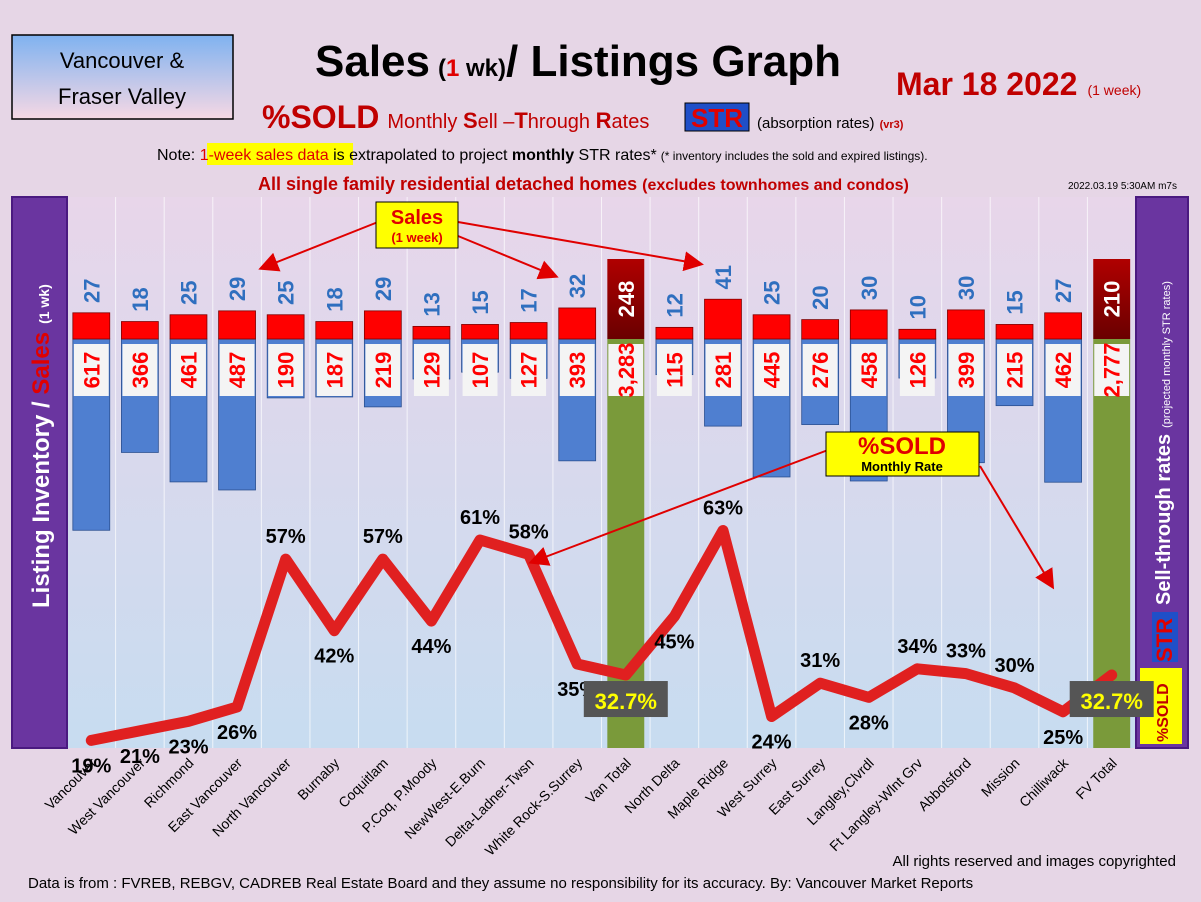 This screenshot has height=902, width=1201. I want to click on str-label: 21%, so click(140, 757).